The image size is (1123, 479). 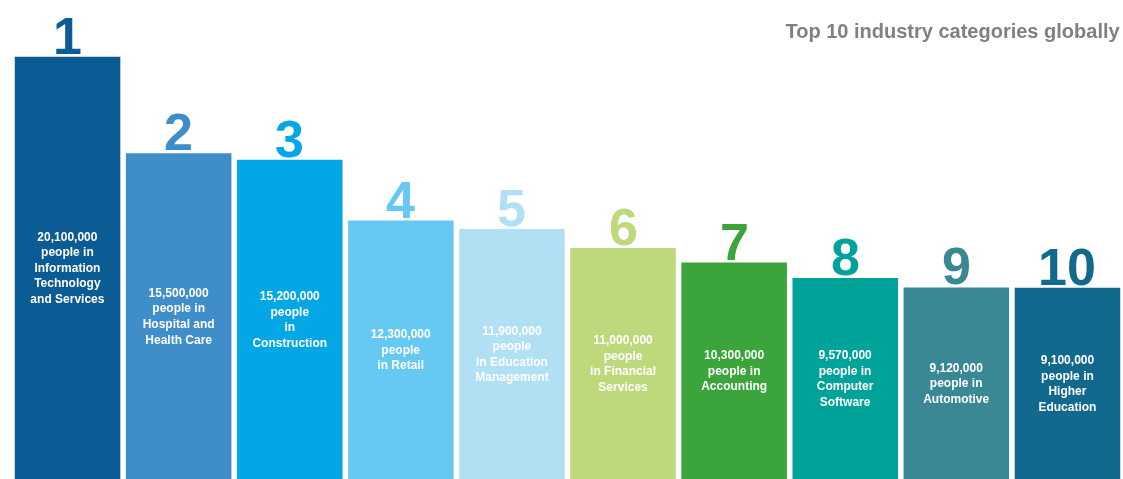 I want to click on data-label: 11,000,000 people in Financial Services, so click(x=623, y=363).